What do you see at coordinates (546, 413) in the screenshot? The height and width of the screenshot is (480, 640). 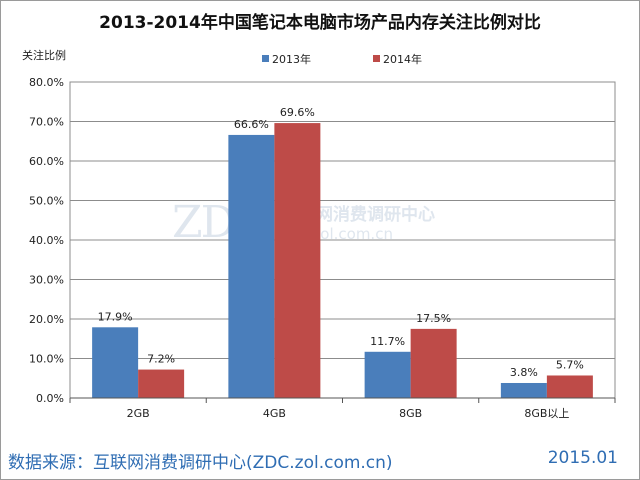 I see `x-tick-label: 8GB以上` at bounding box center [546, 413].